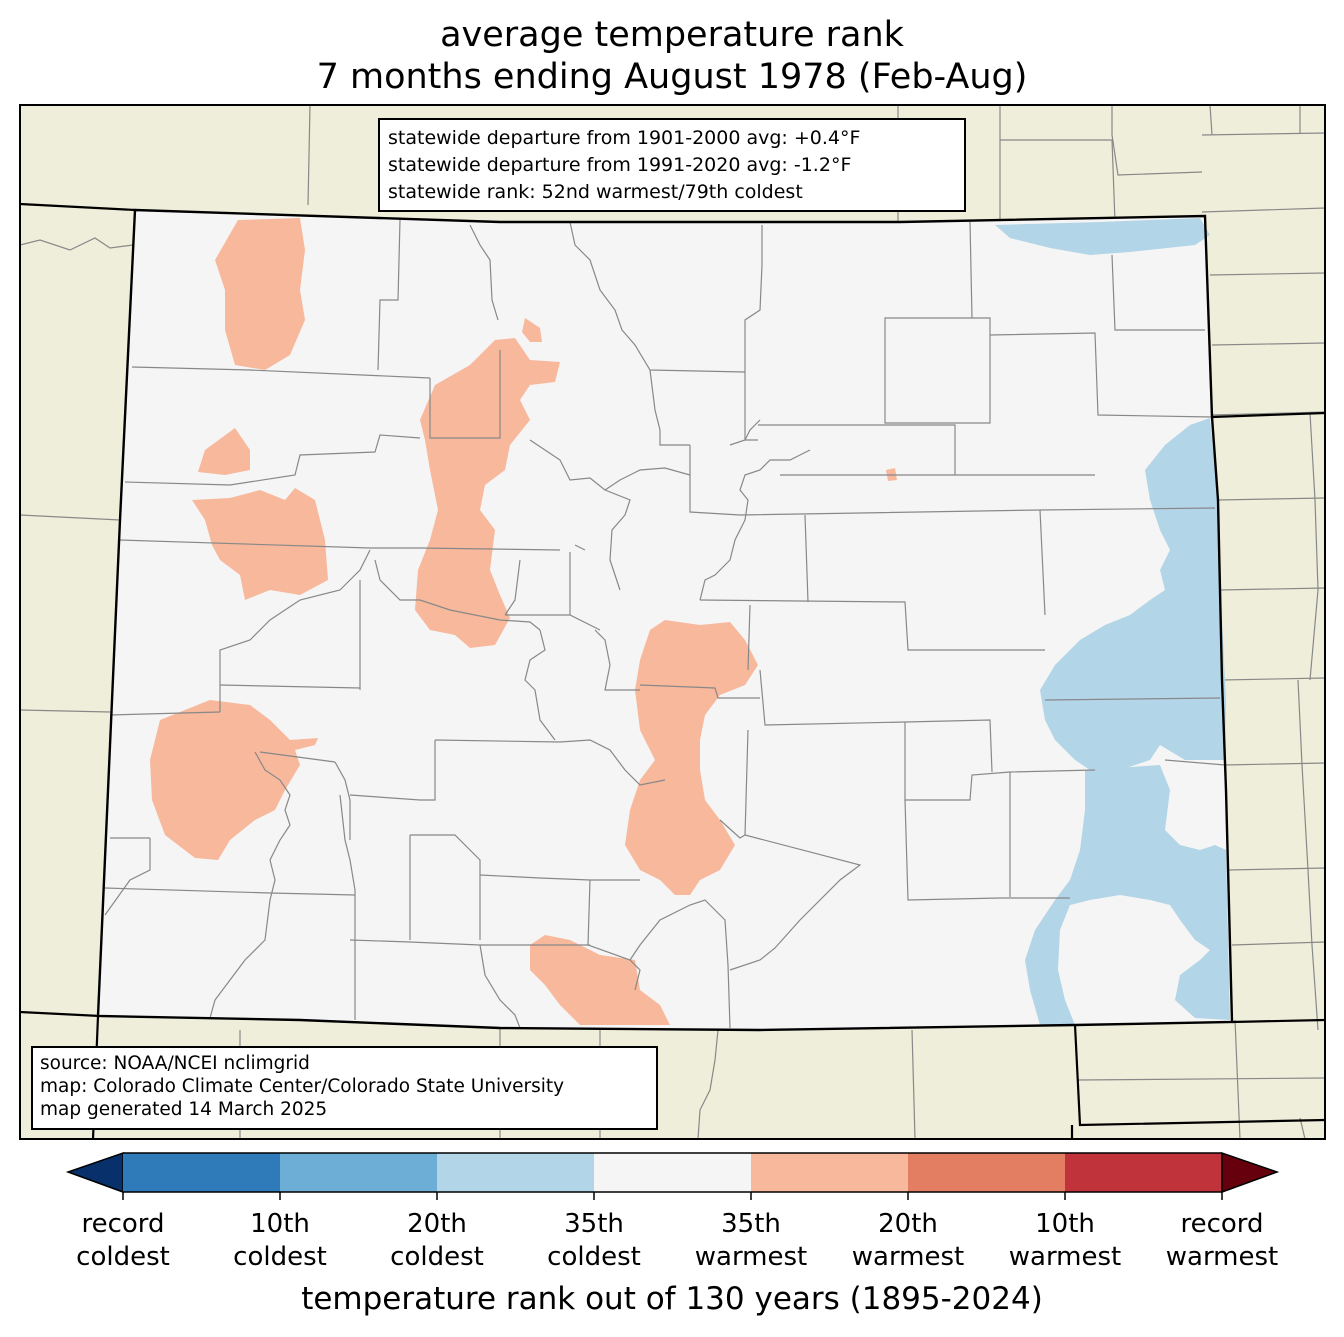 The height and width of the screenshot is (1337, 1344). I want to click on legend-tick-35th-warmest: 35th warmest, so click(751, 1240).